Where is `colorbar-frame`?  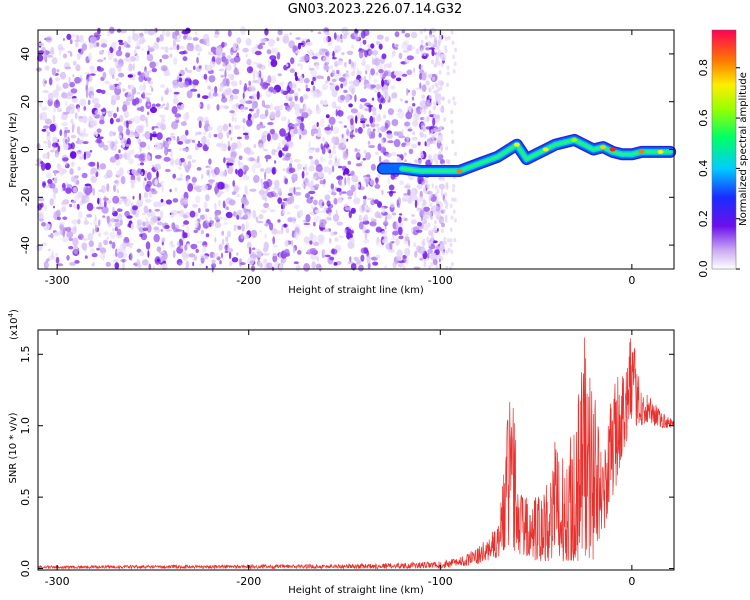 colorbar-frame is located at coordinates (724, 149).